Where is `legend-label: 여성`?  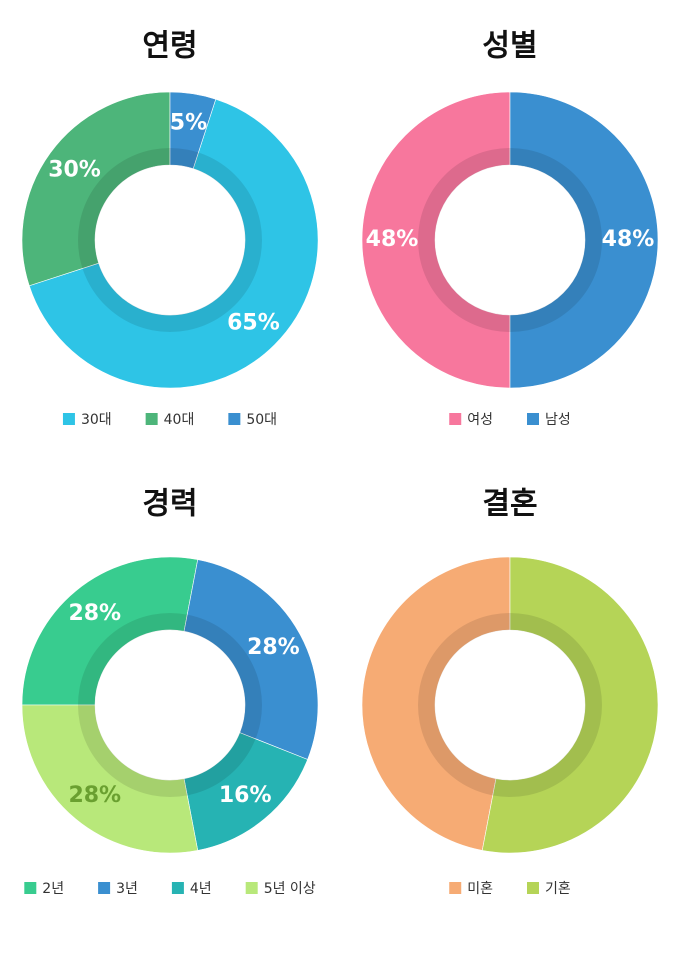 legend-label: 여성 is located at coordinates (480, 420).